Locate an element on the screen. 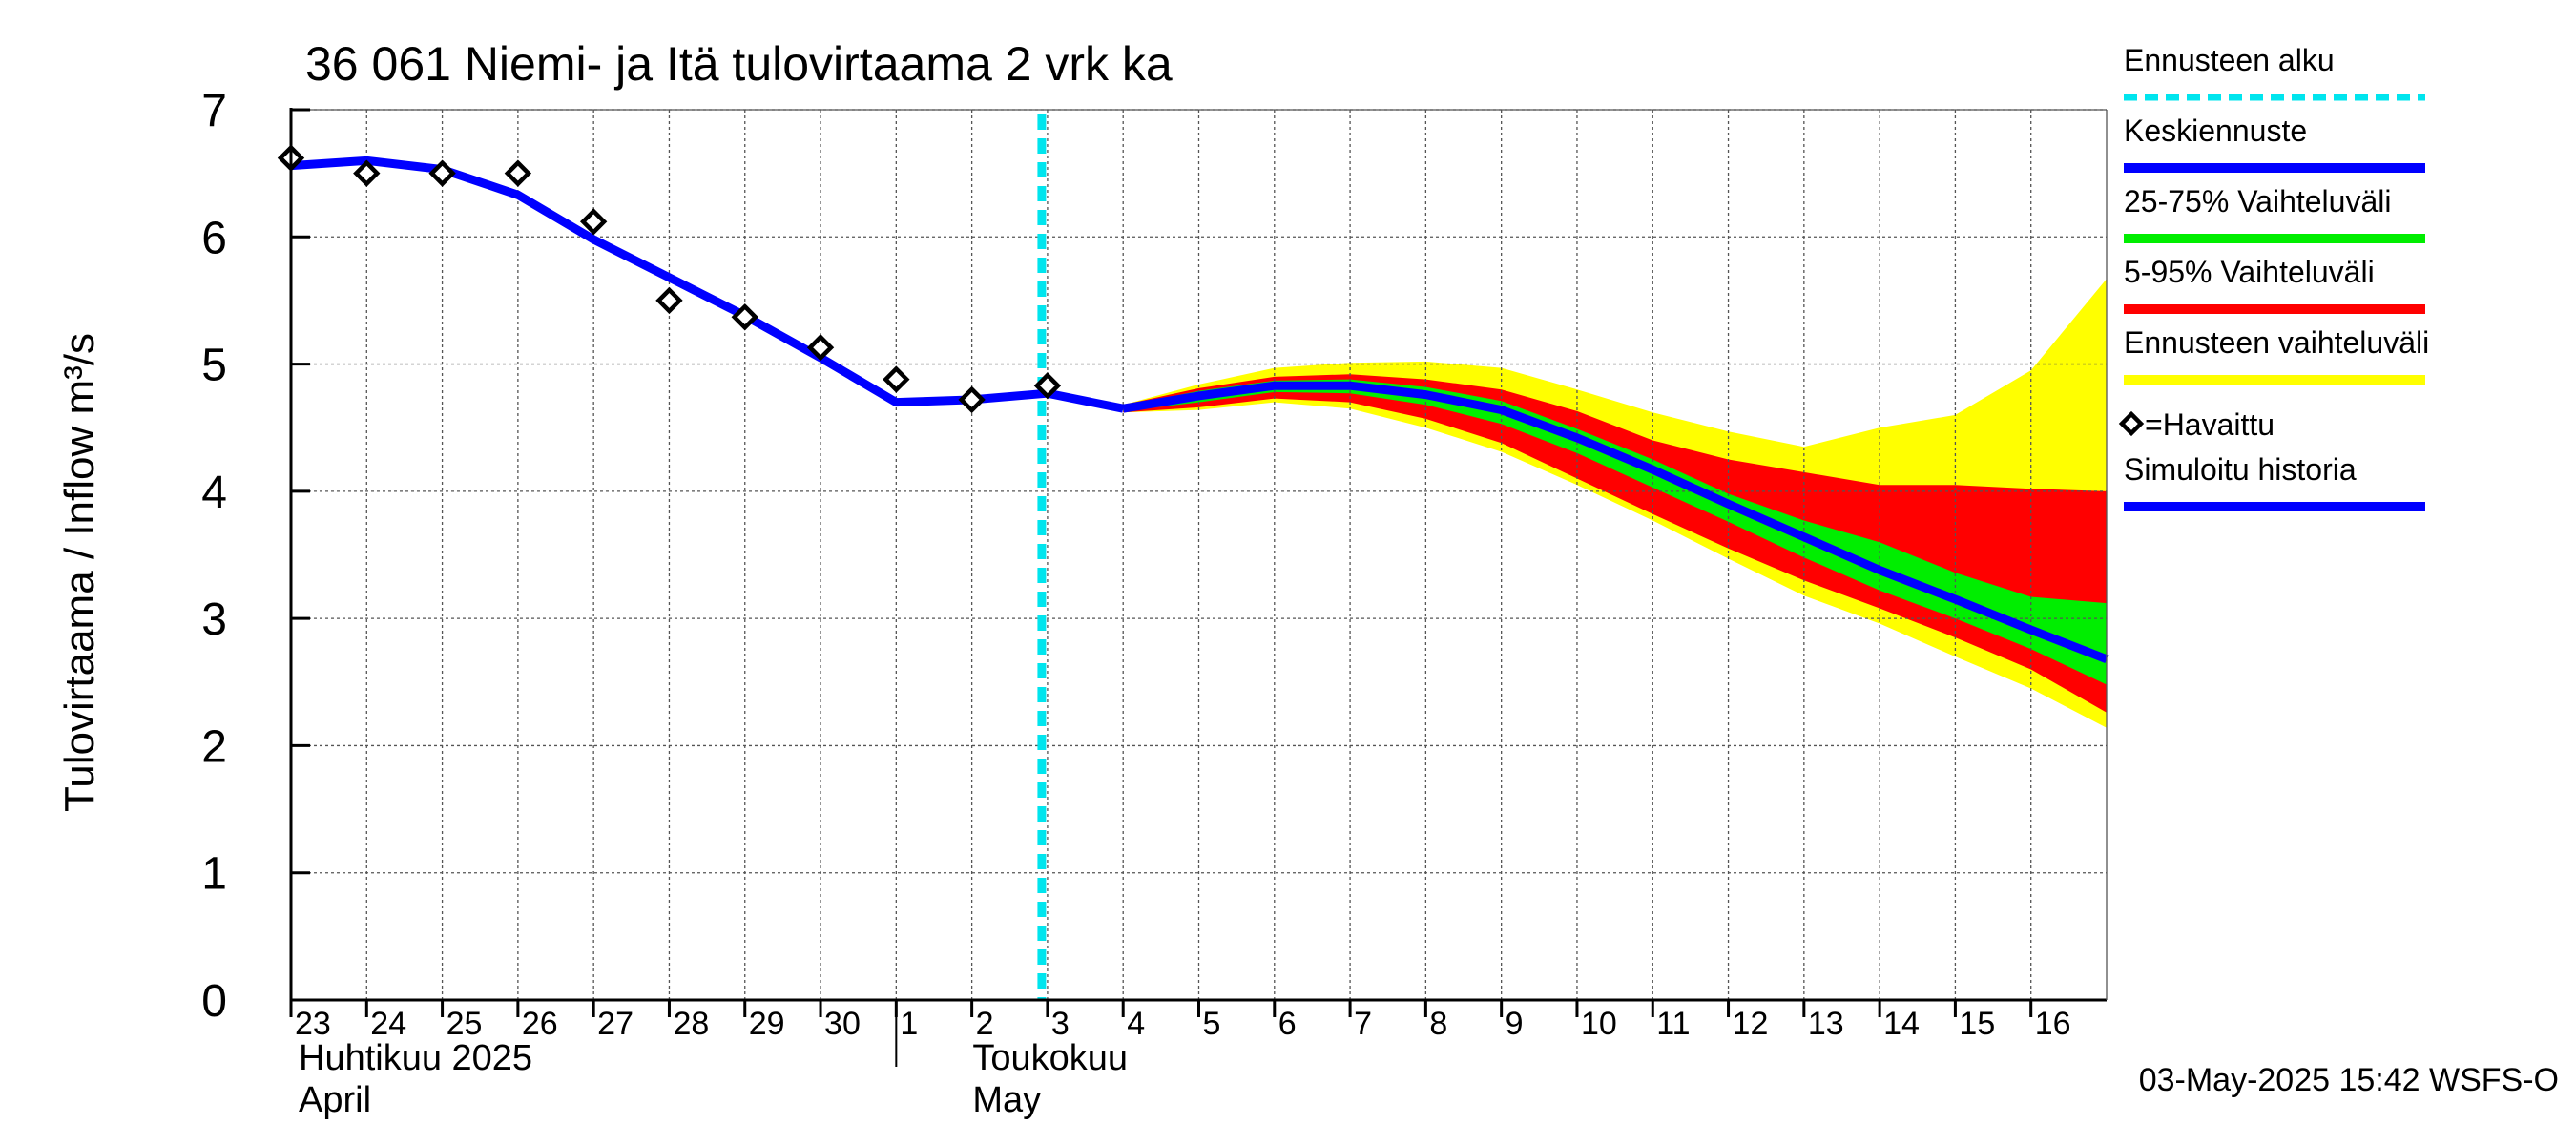 This screenshot has width=2576, height=1145. x-tick-label: 8 is located at coordinates (1438, 1024).